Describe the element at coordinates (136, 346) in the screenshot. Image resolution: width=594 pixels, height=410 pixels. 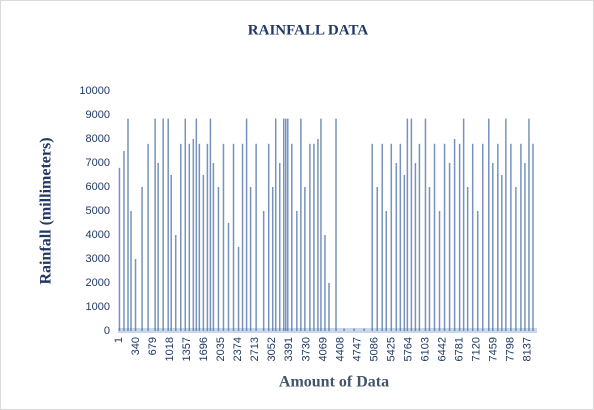
I see `x-tick-label: 340` at that location.